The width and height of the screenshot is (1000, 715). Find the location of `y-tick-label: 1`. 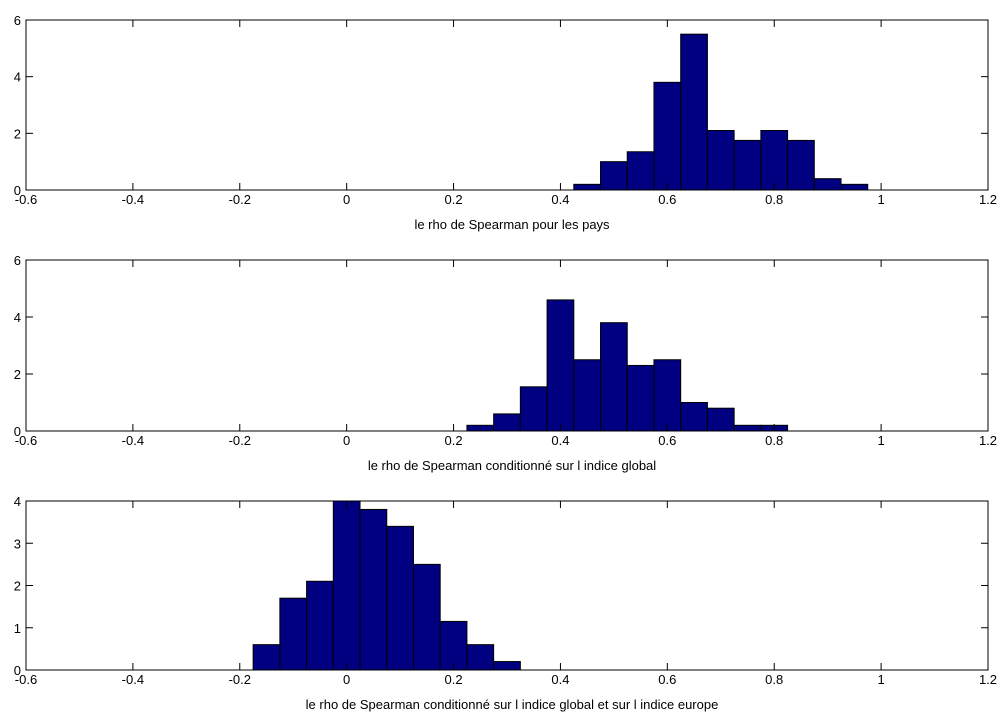

y-tick-label: 1 is located at coordinates (17, 628).